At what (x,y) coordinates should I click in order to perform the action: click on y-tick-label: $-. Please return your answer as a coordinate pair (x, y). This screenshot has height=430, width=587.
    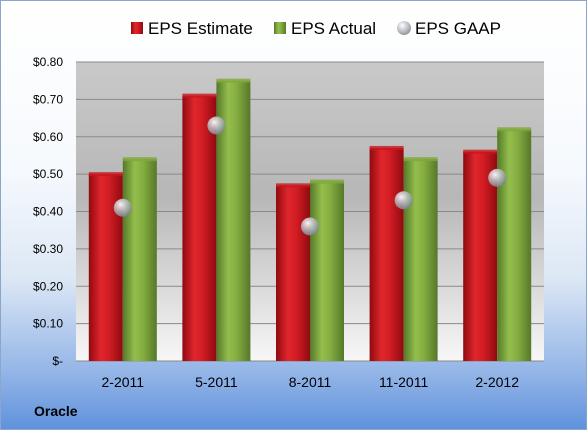
    Looking at the image, I should click on (57, 361).